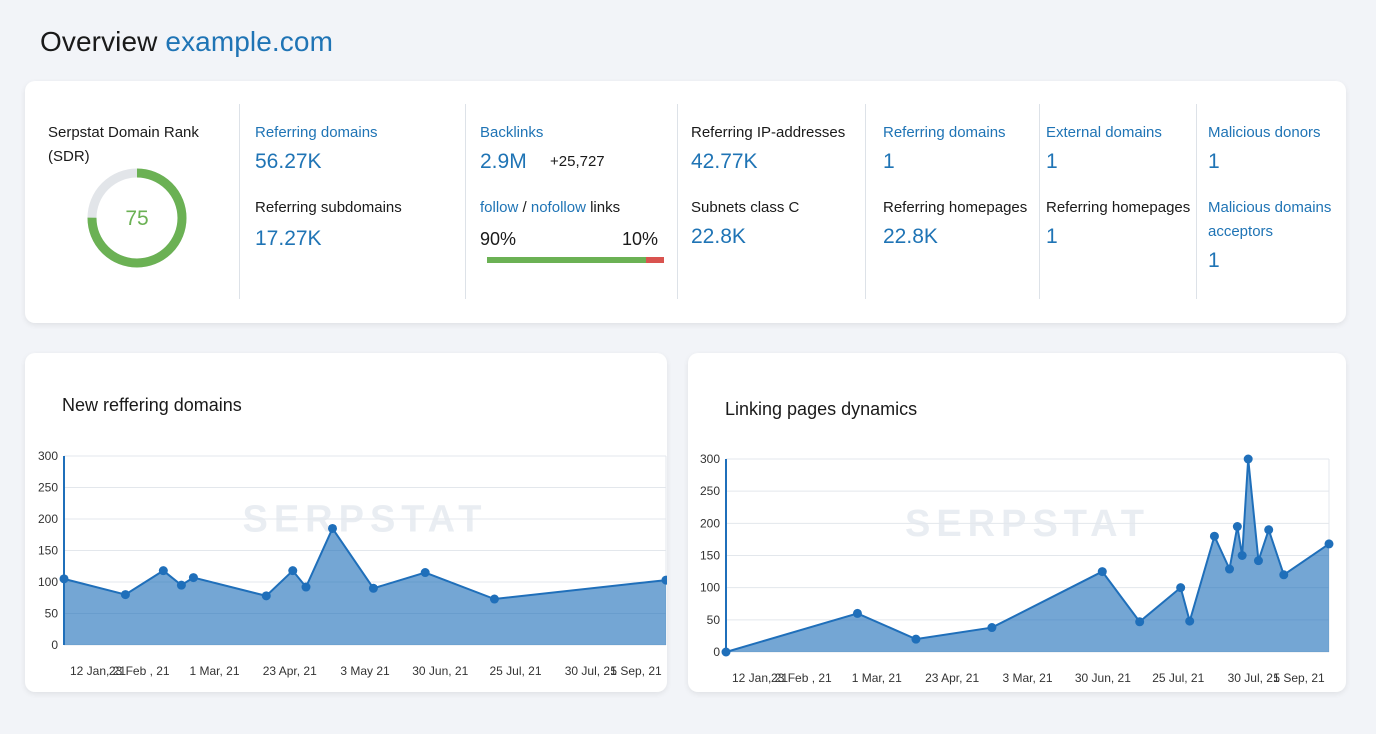 The image size is (1376, 734). I want to click on malicious-acceptors-link: Malicious domains, so click(1270, 207).